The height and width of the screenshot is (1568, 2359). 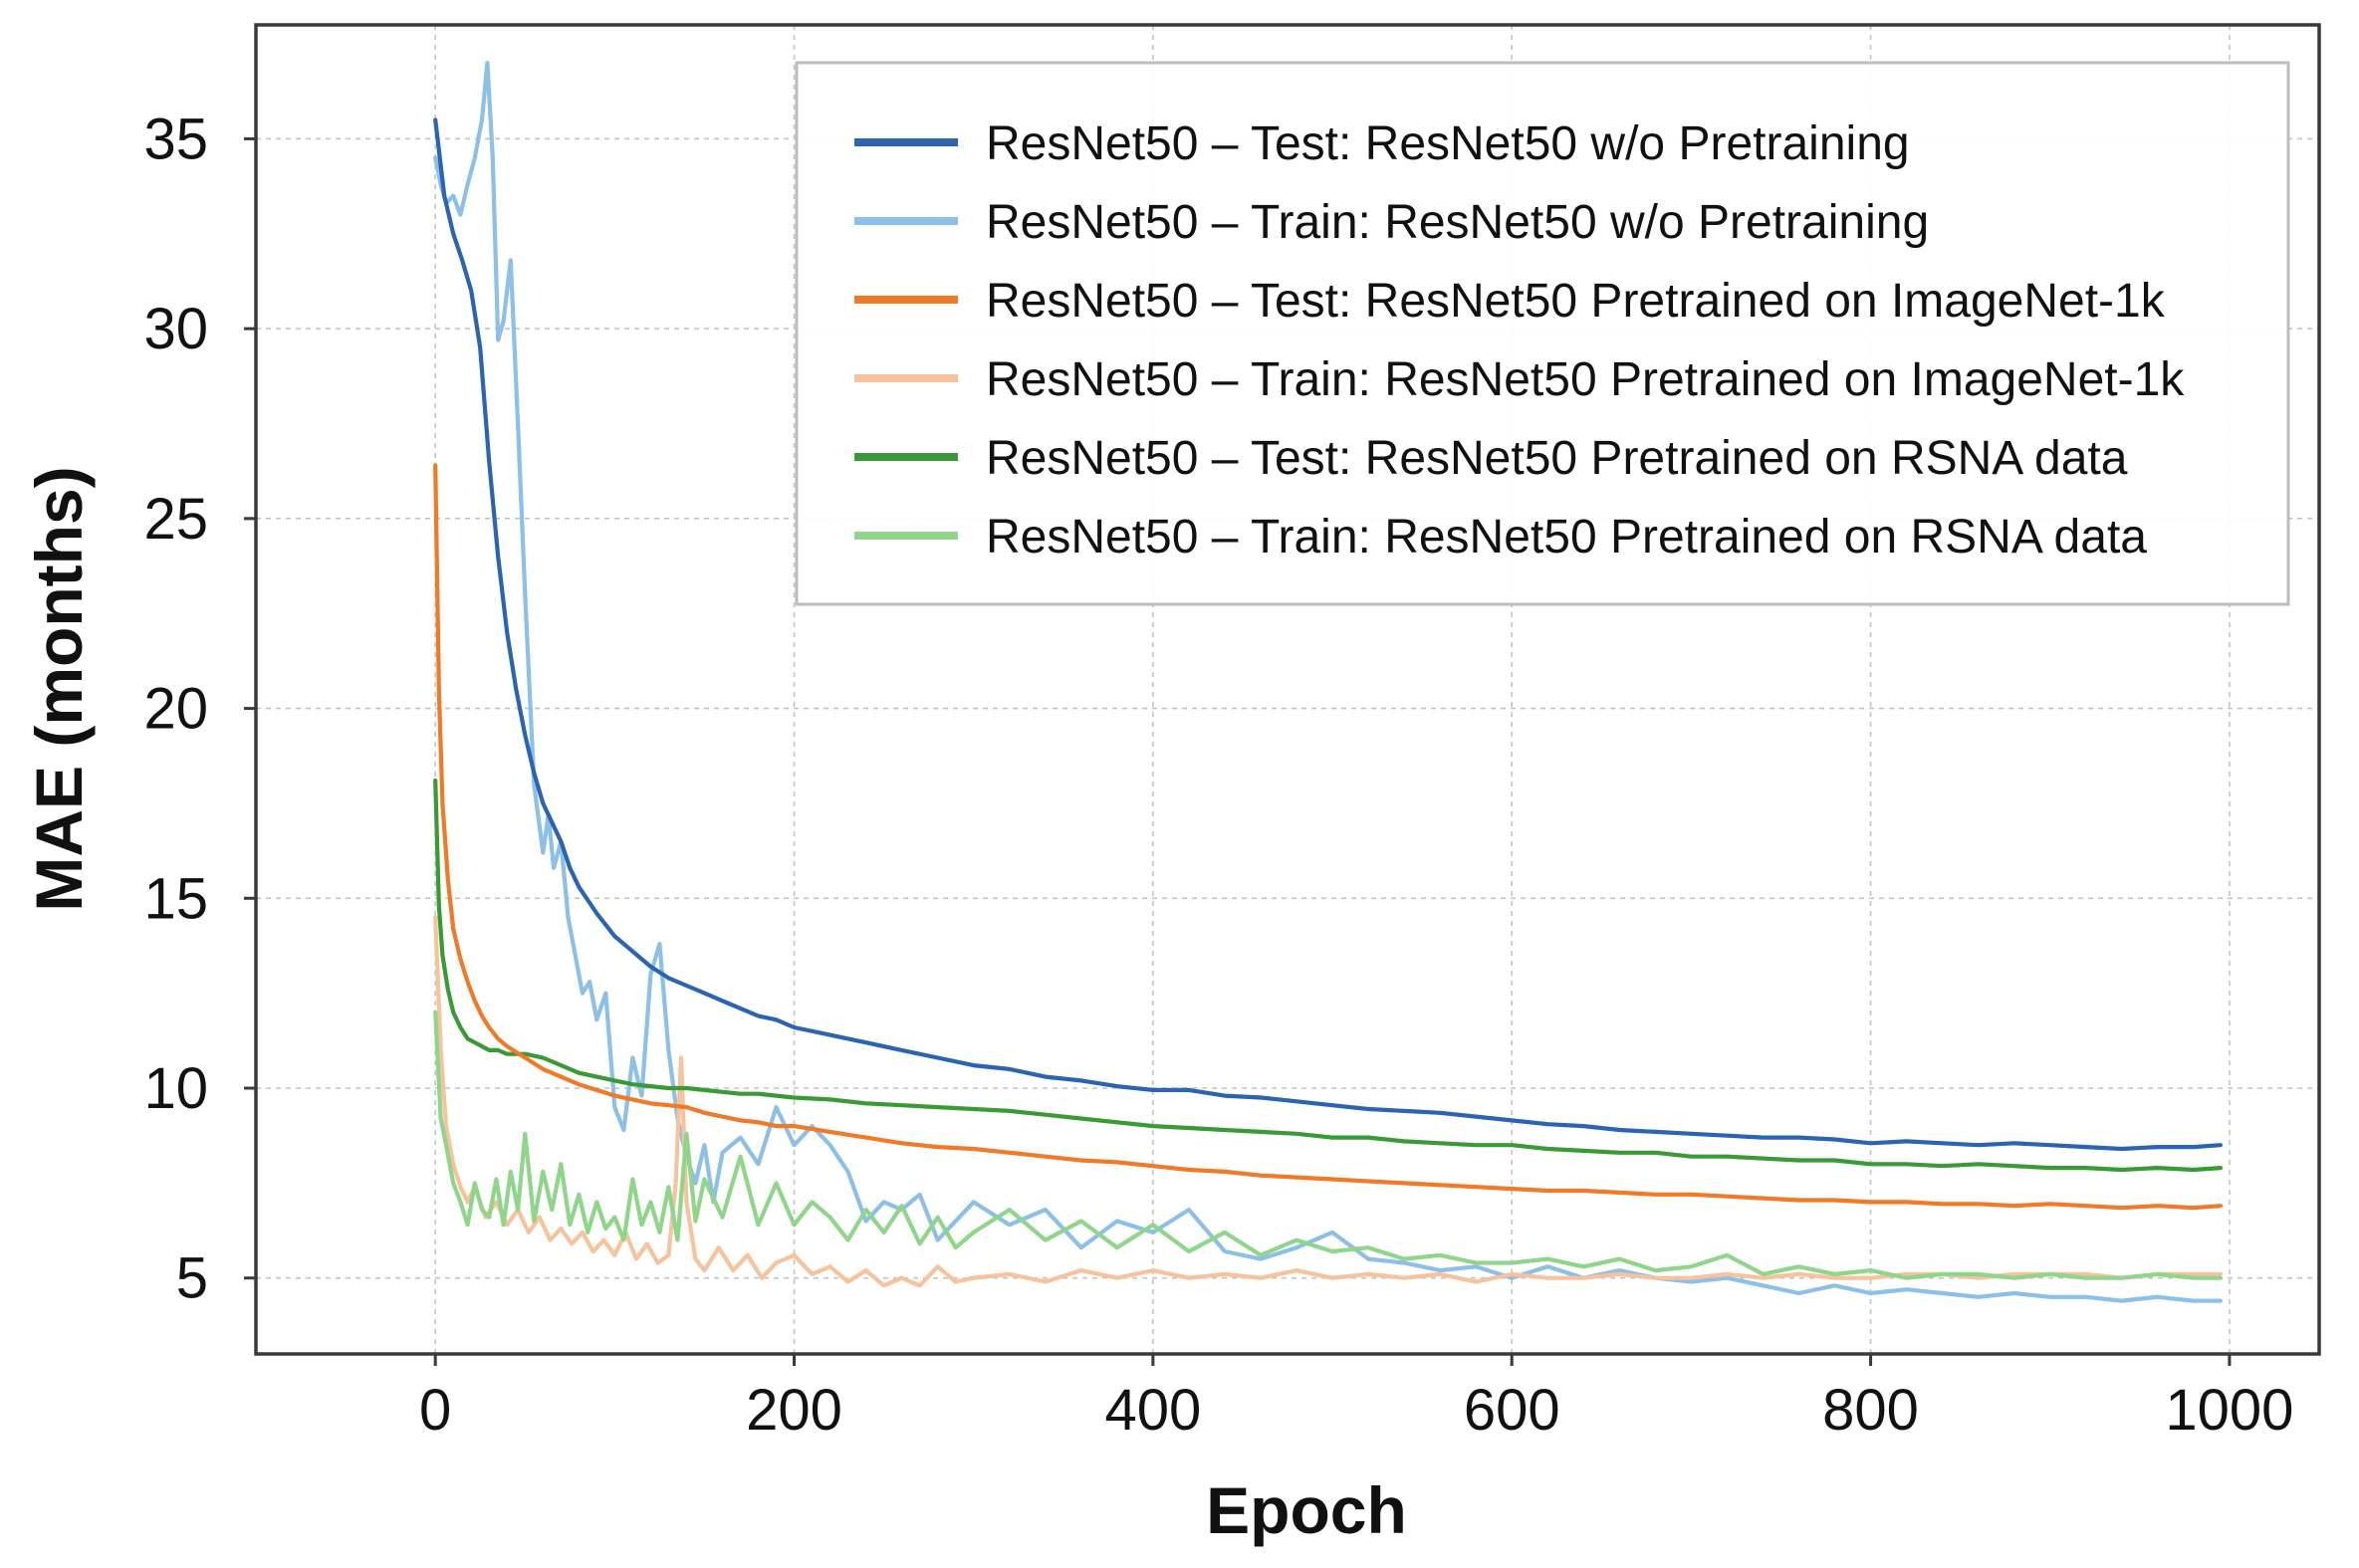 I want to click on x-tick-label: 200, so click(x=794, y=1411).